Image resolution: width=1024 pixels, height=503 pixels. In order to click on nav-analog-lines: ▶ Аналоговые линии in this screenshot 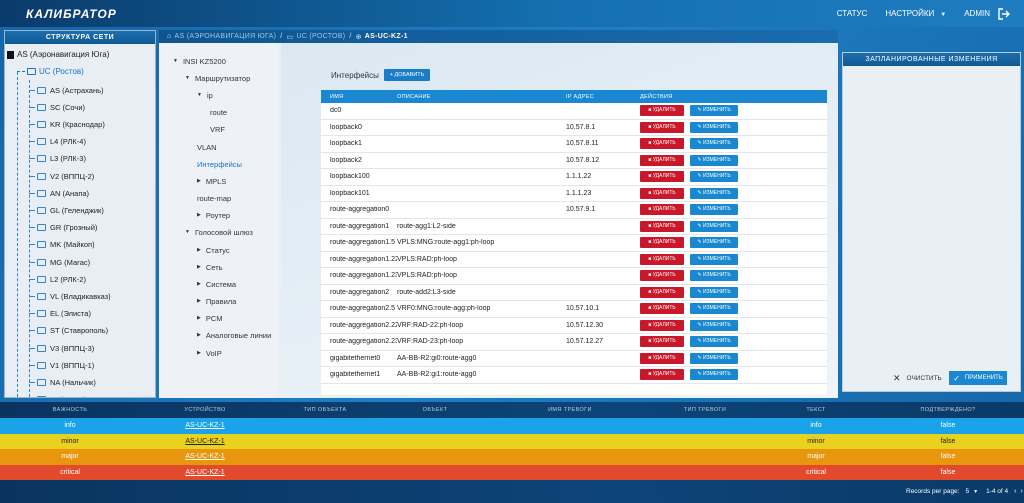, I will do `click(234, 335)`.